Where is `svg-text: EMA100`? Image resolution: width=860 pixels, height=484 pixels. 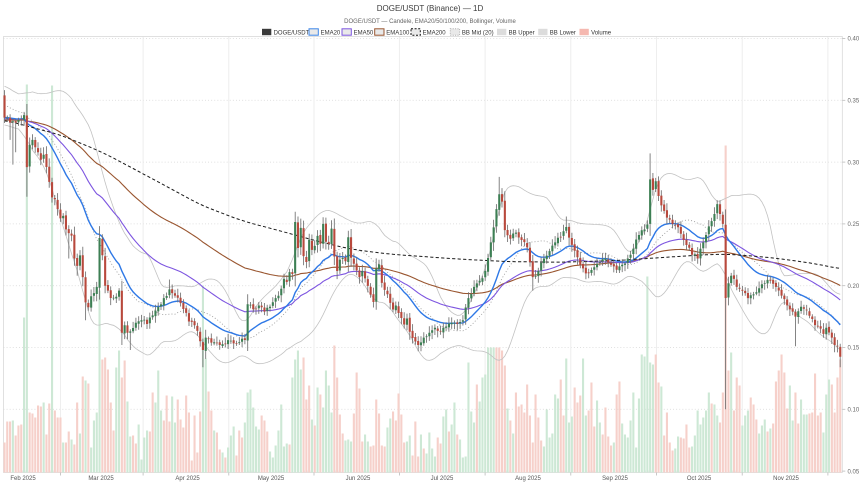 svg-text: EMA100 is located at coordinates (398, 34).